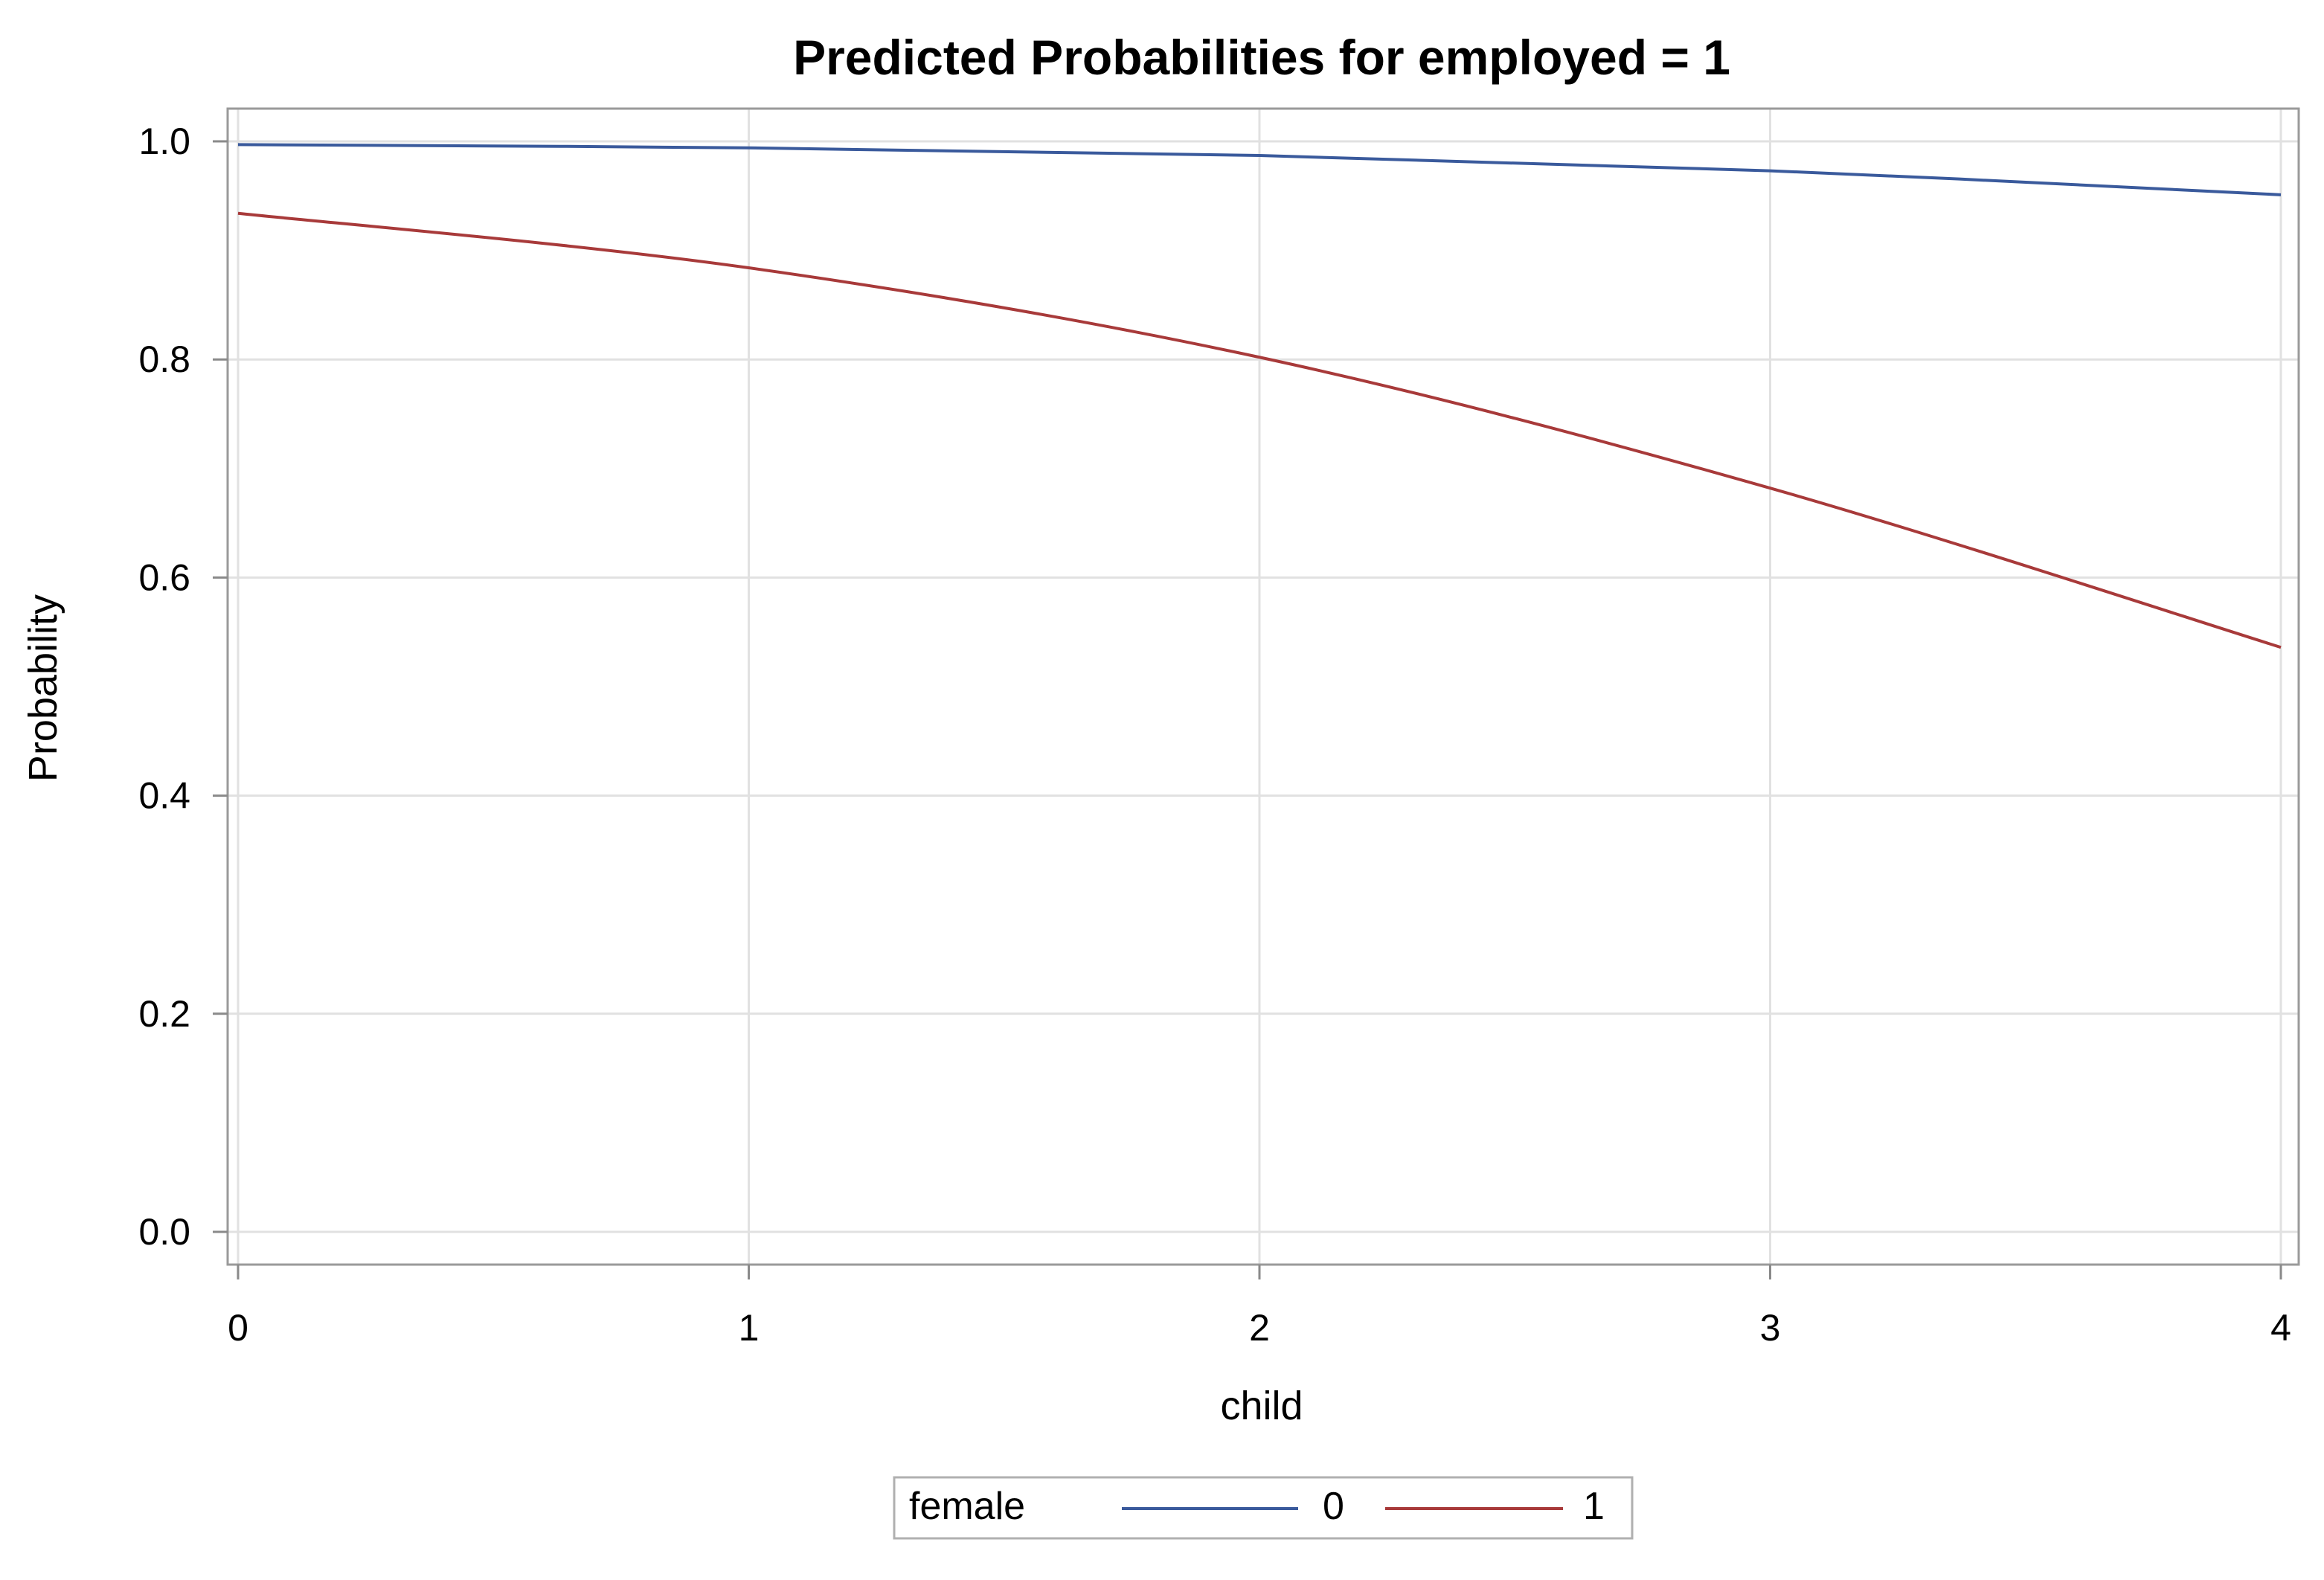 This screenshot has width=2324, height=1580. What do you see at coordinates (2280, 1328) in the screenshot?
I see `x-tick-label: 4` at bounding box center [2280, 1328].